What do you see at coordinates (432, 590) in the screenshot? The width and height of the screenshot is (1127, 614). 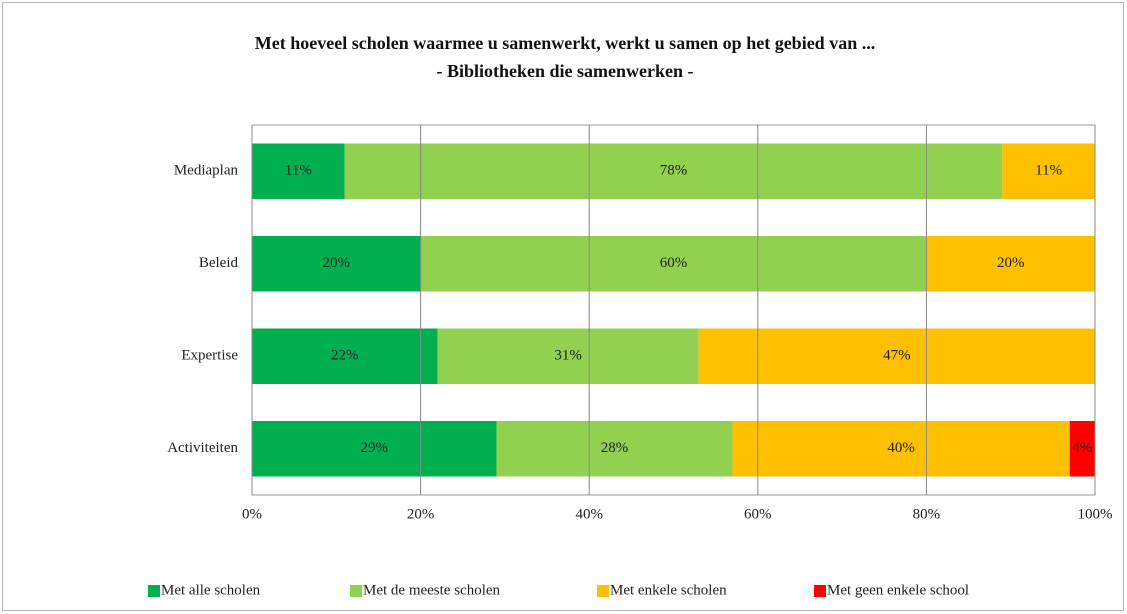 I see `legend-label: Met de meeste scholen` at bounding box center [432, 590].